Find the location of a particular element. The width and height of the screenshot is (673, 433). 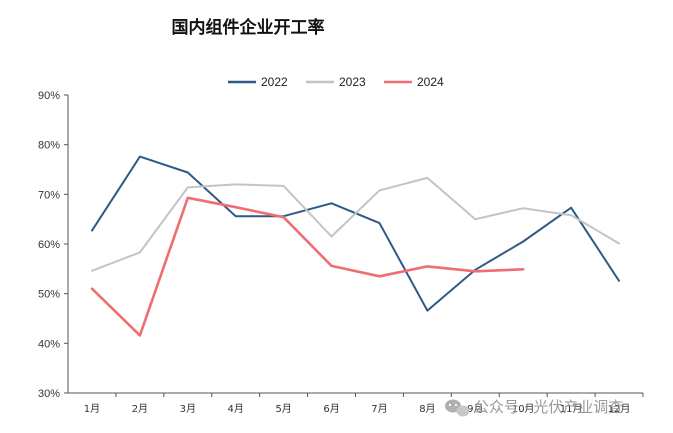

y-tick-label: 60% is located at coordinates (49, 245).